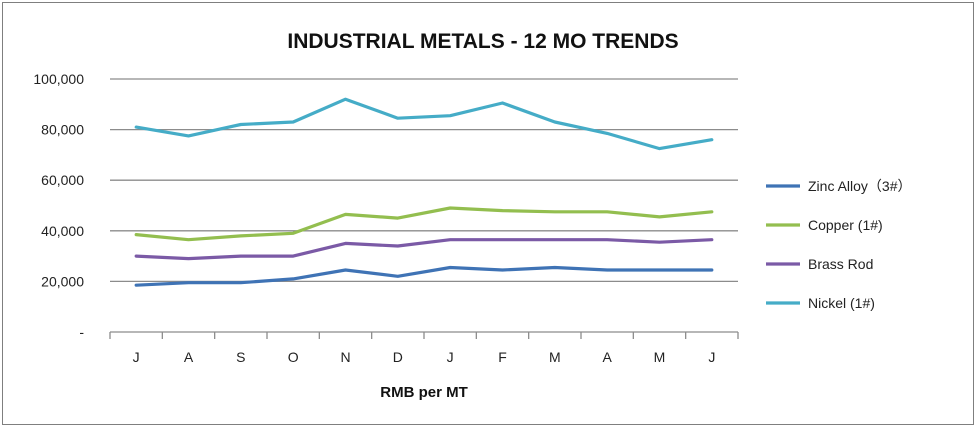  I want to click on x-tick-label: F, so click(502, 357).